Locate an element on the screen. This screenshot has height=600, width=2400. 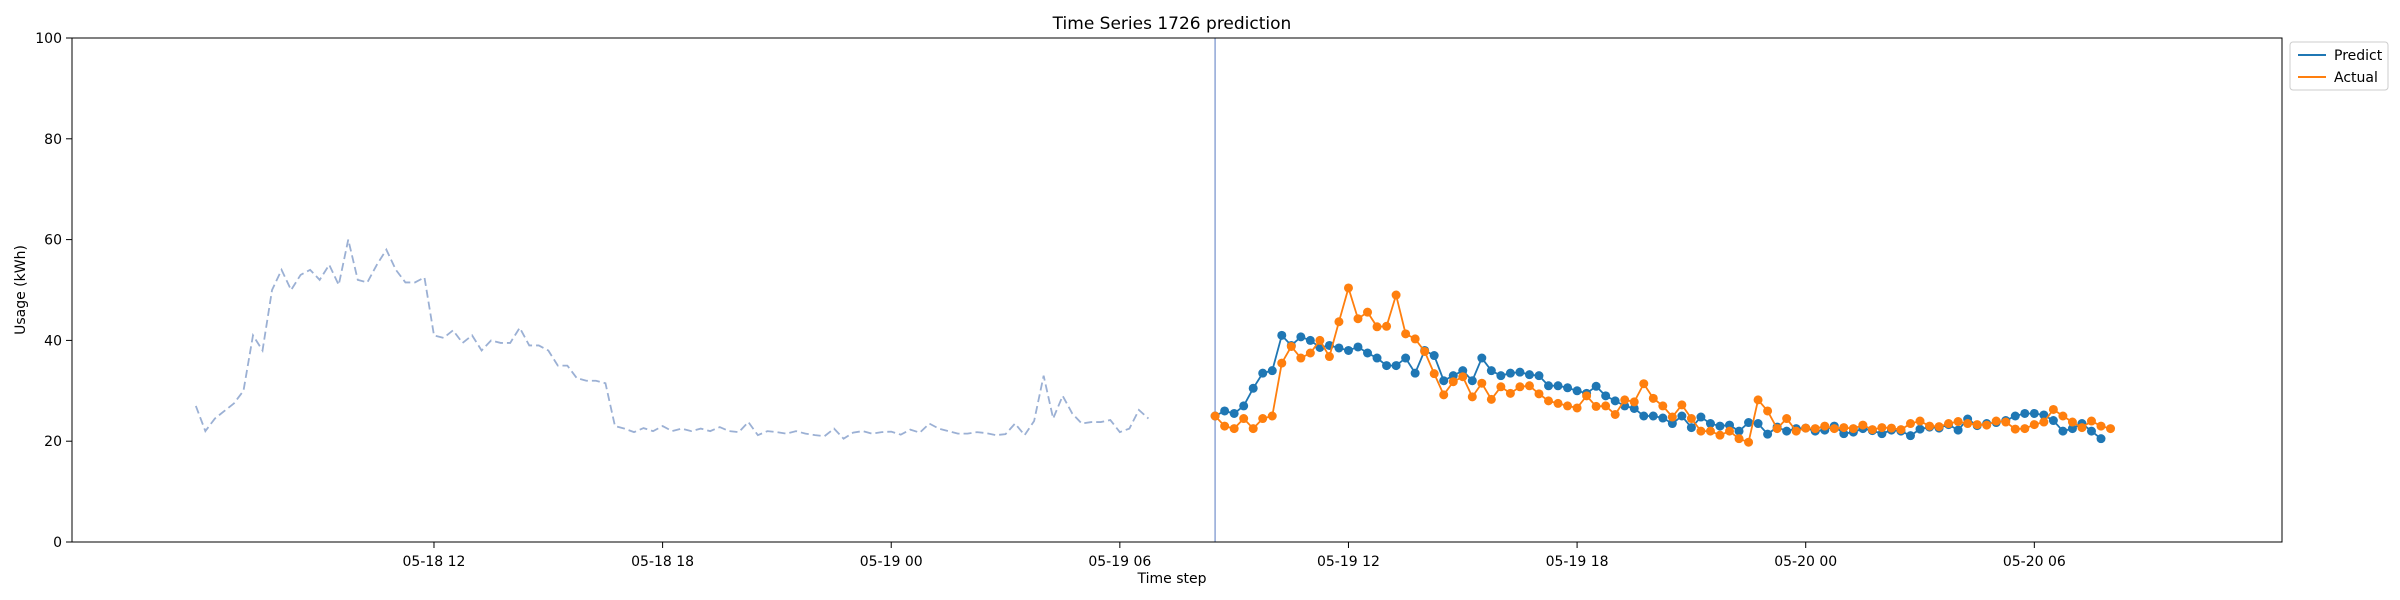
y-tick-label: 0 is located at coordinates (57, 543).